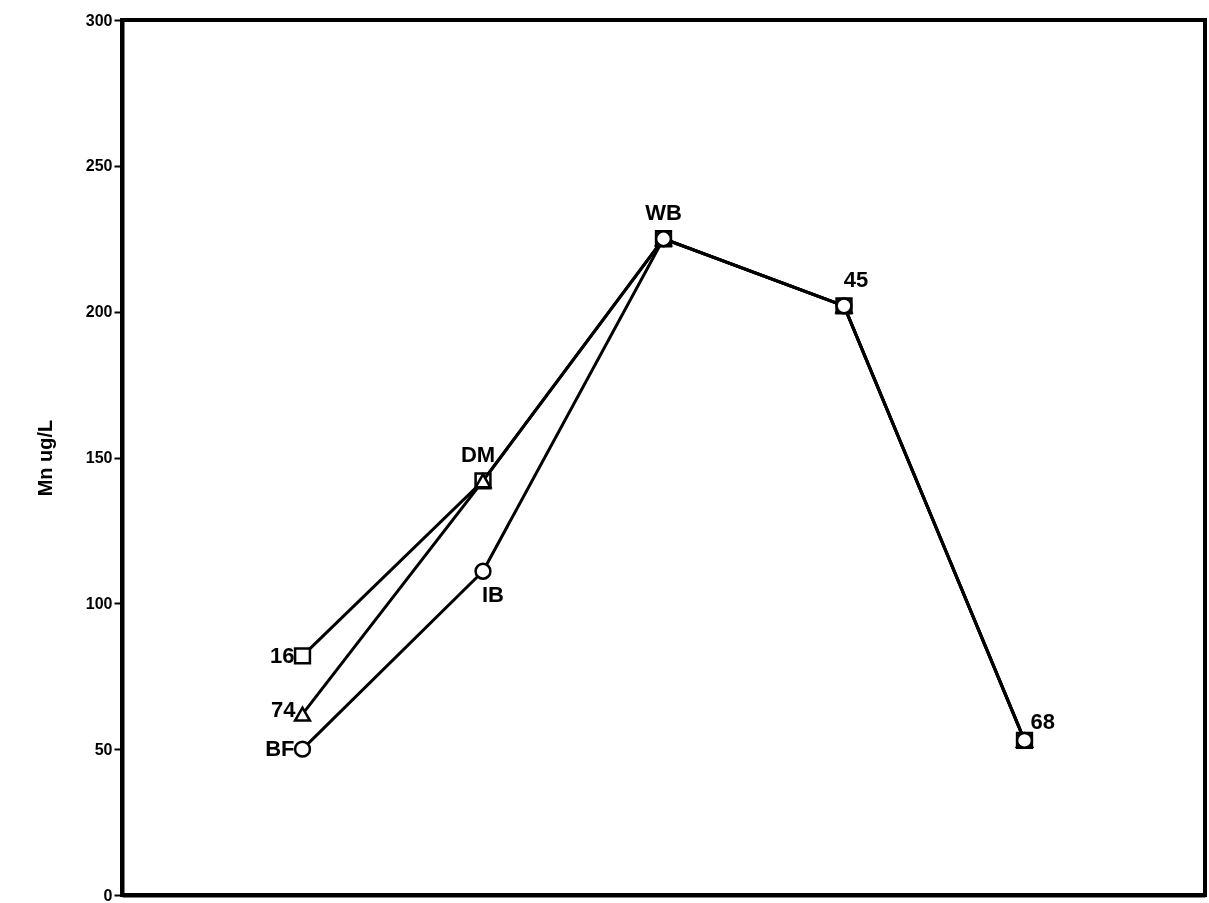 This screenshot has width=1209, height=903. What do you see at coordinates (99, 457) in the screenshot?
I see `y-tick-label: 150` at bounding box center [99, 457].